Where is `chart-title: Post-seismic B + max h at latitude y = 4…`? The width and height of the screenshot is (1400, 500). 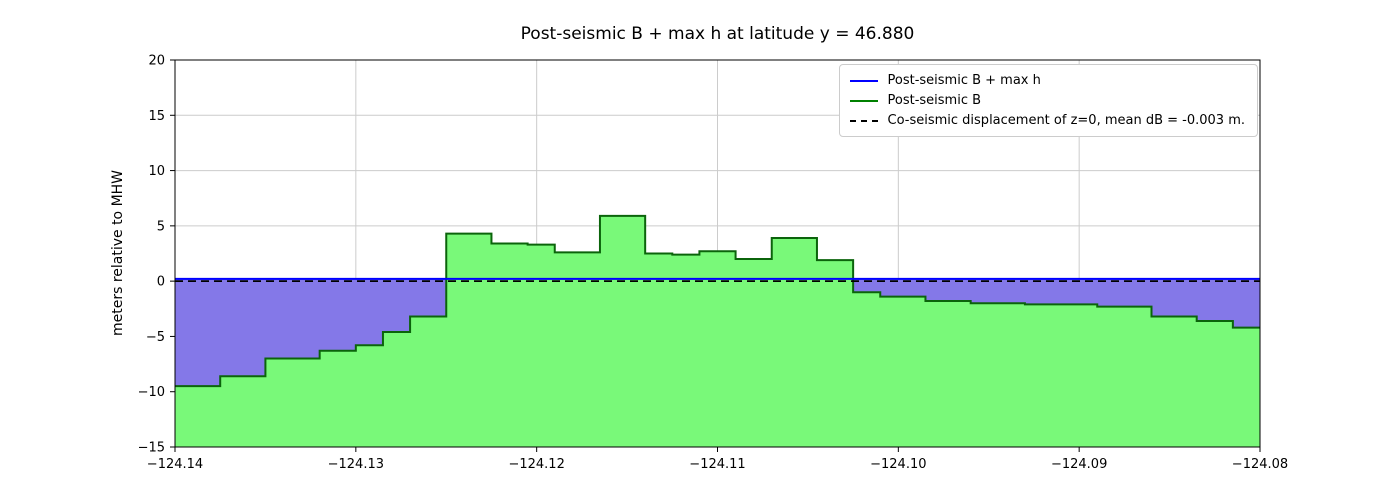 chart-title: Post-seismic B + max h at latitude y = 4… is located at coordinates (717, 34).